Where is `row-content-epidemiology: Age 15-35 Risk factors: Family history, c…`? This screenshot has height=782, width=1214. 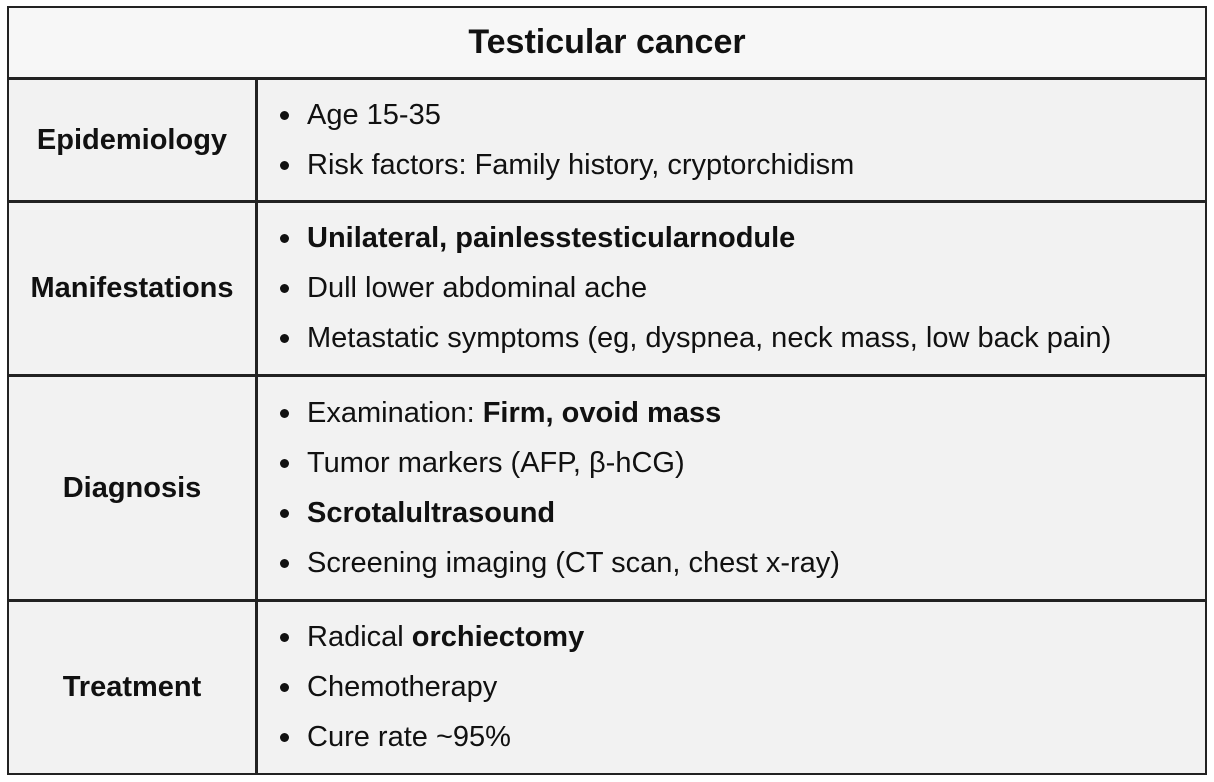 row-content-epidemiology: Age 15-35 Risk factors: Family history, c… is located at coordinates (731, 141).